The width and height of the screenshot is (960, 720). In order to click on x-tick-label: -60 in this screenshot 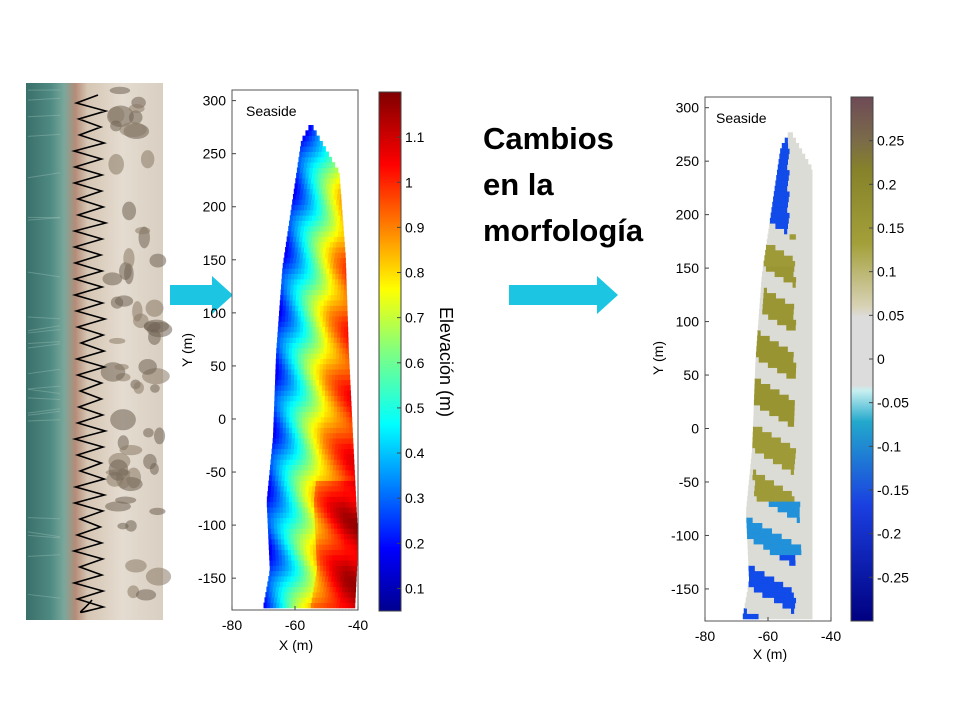, I will do `click(295, 625)`.